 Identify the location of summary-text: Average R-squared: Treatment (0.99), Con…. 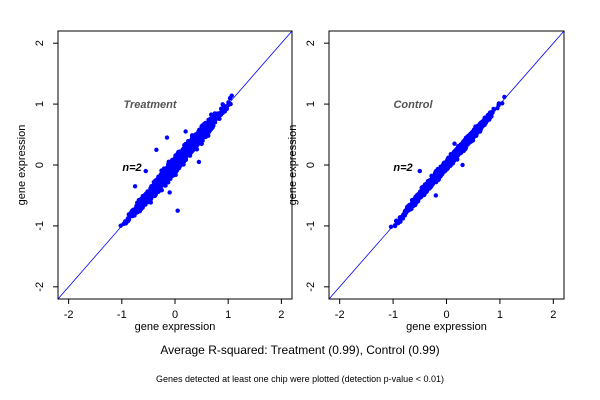
(300, 350).